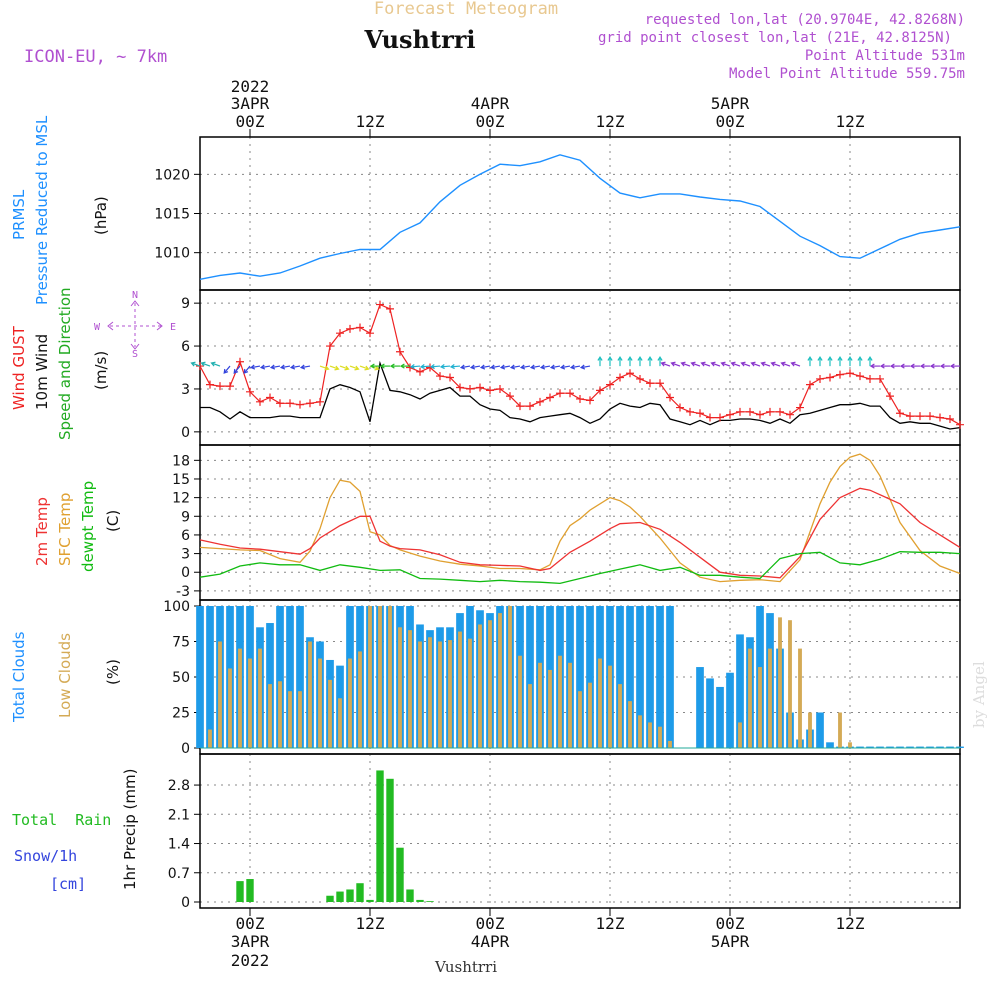 This screenshot has width=1000, height=1000. What do you see at coordinates (730, 103) in the screenshot?
I see `top-time-label: 5APR` at bounding box center [730, 103].